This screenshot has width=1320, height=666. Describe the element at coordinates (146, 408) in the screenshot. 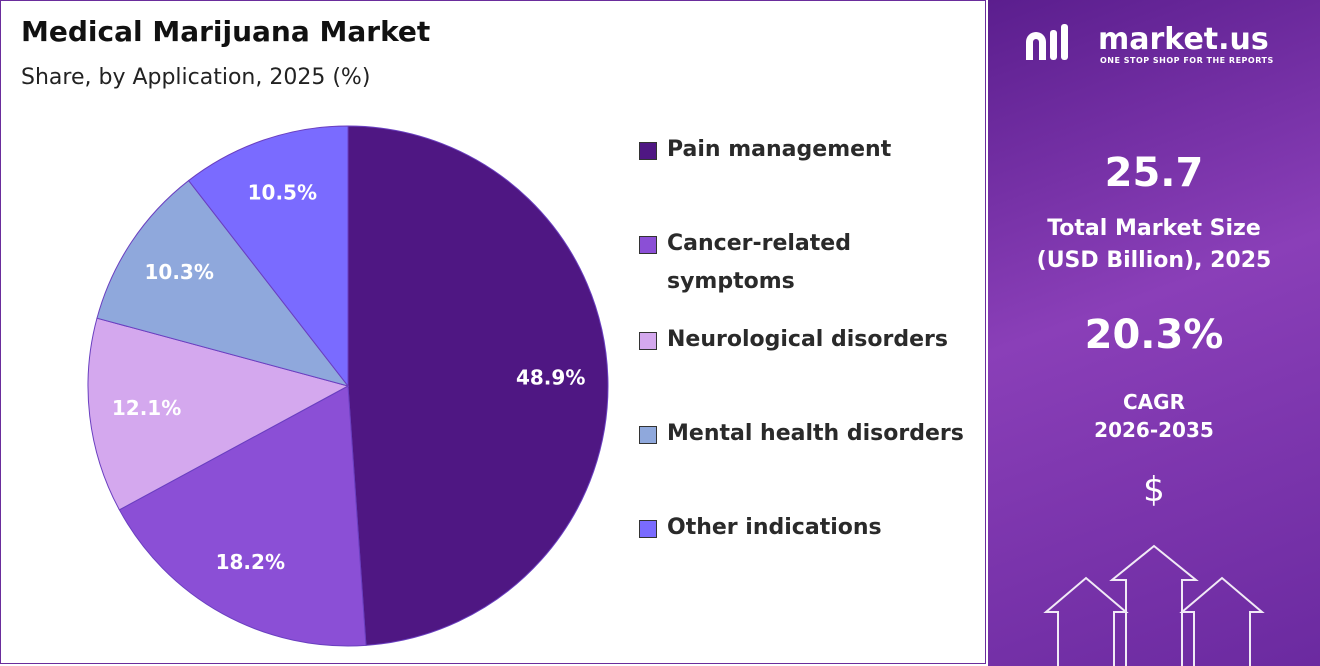

I see `data-label: 12.1%` at that location.